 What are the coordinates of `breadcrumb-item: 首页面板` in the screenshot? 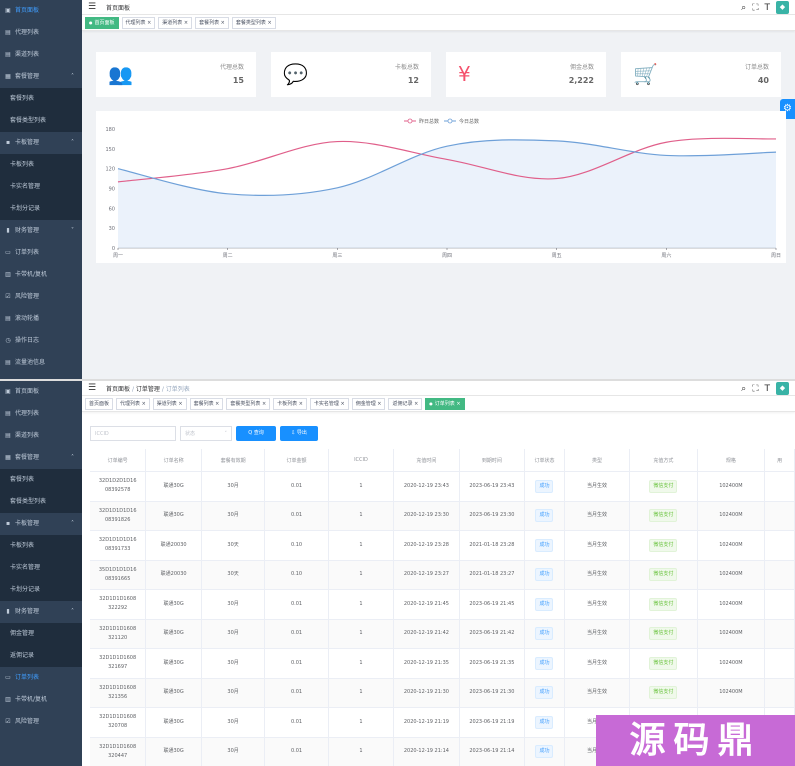 It's located at (118, 389).